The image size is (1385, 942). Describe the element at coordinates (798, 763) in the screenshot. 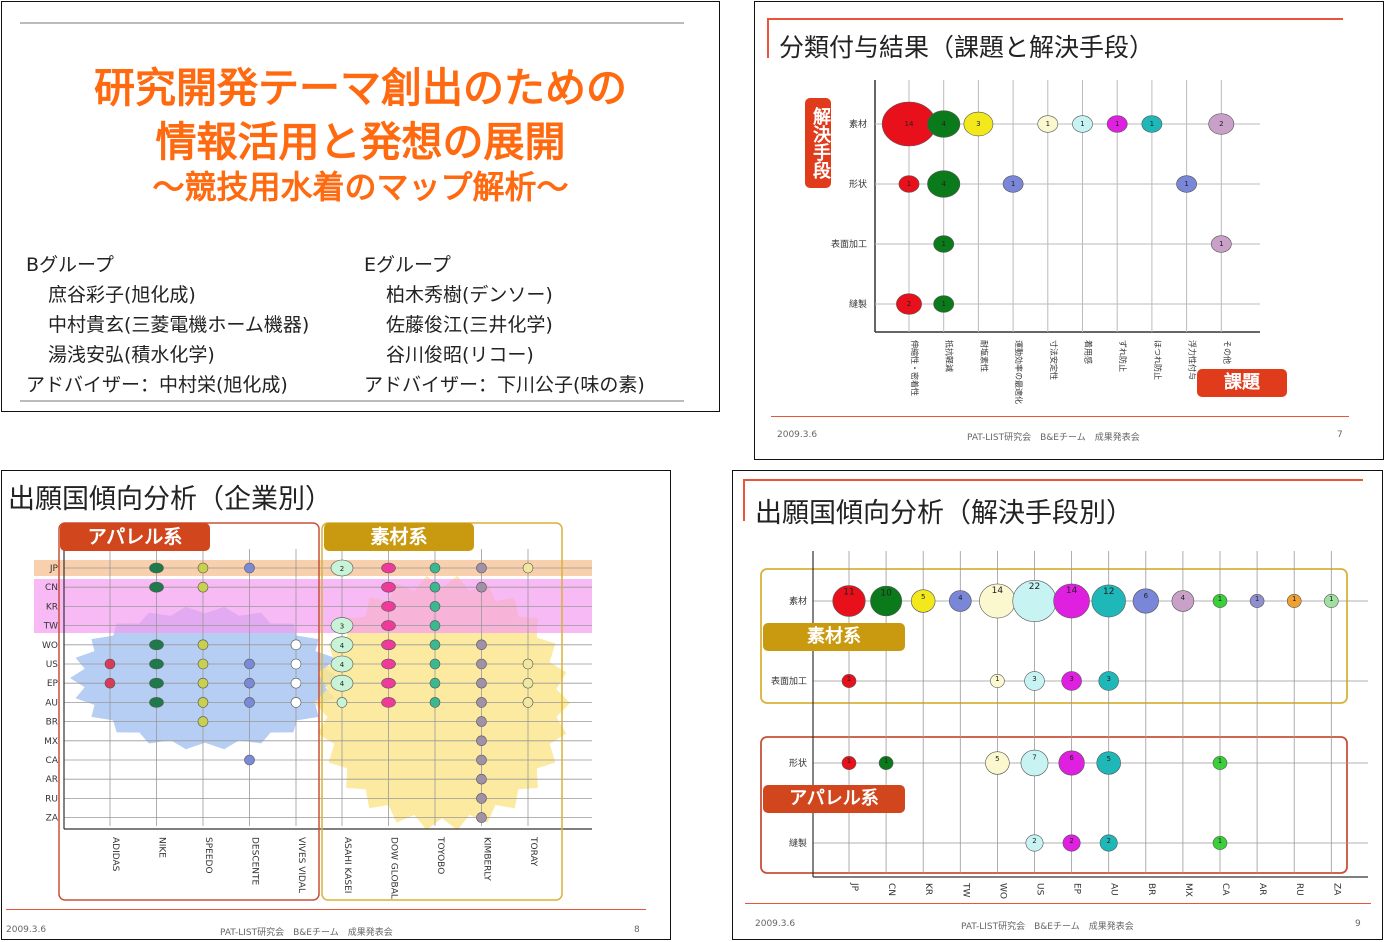

I see `y-tick-label: 形状` at that location.